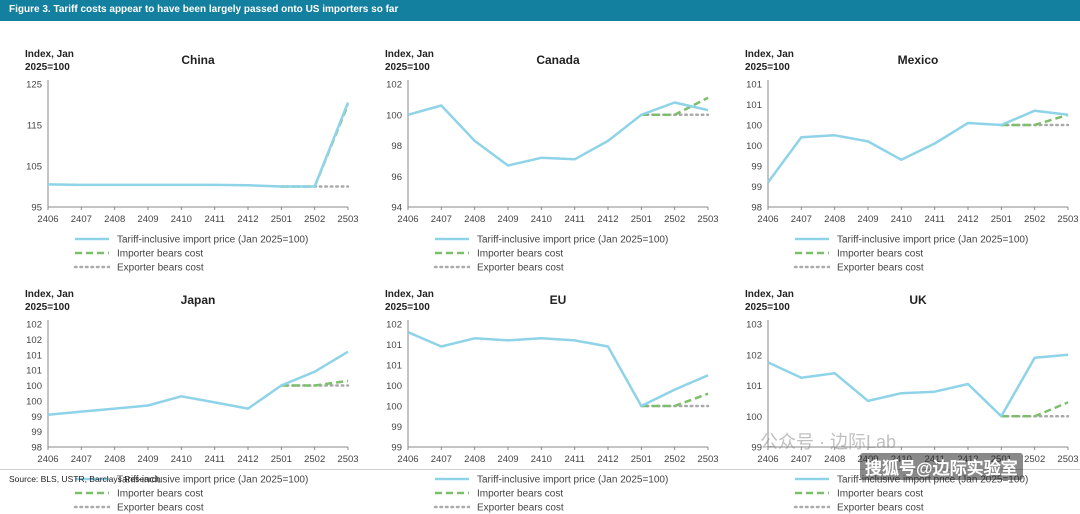 The image size is (1080, 514). I want to click on footer-divider, so click(540, 469).